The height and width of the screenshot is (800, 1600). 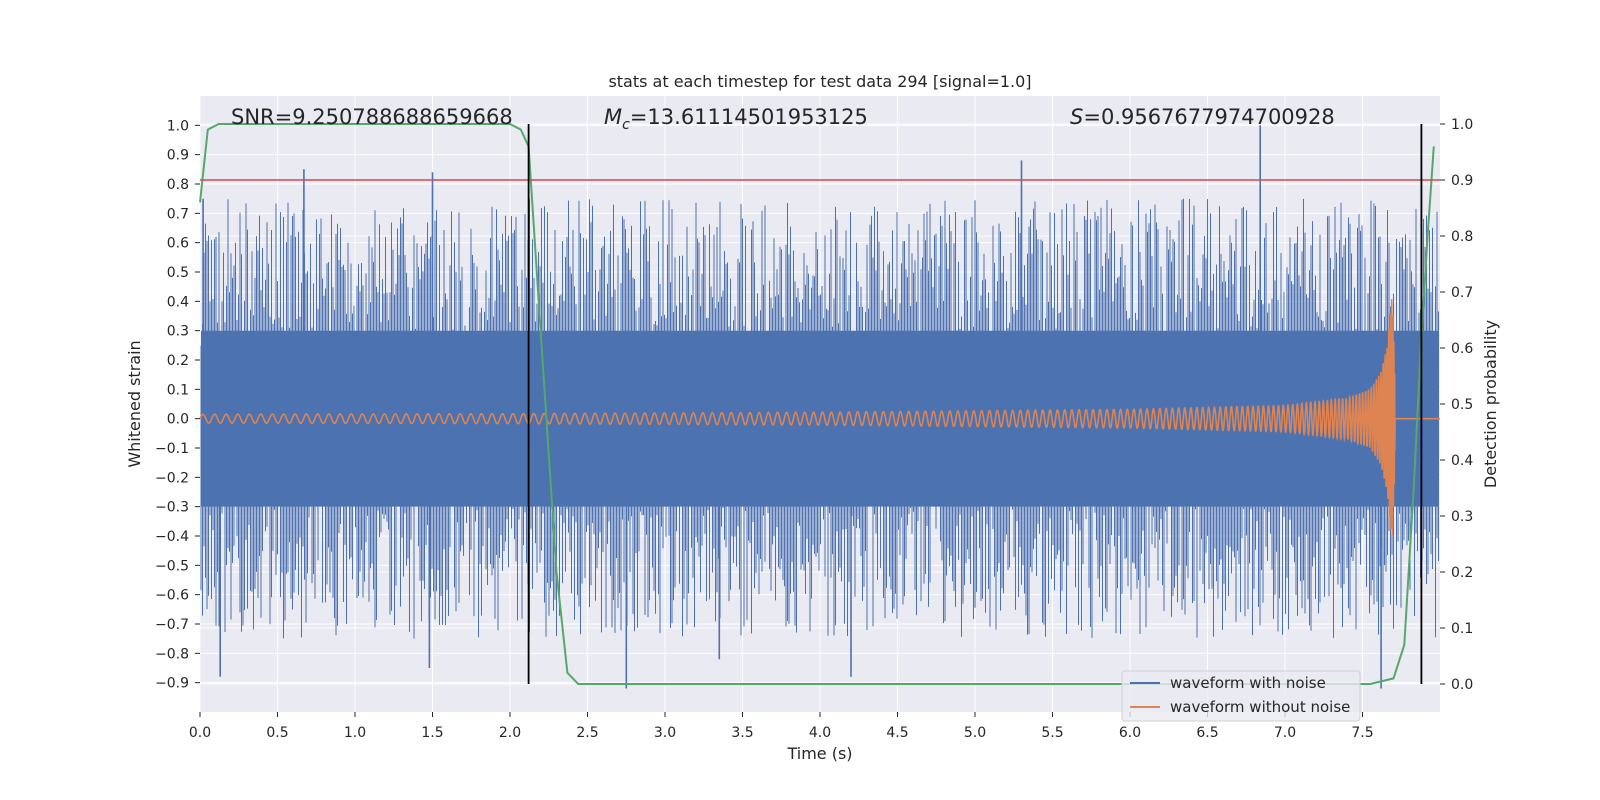 I want to click on y-tick-label: 0.8, so click(x=178, y=185).